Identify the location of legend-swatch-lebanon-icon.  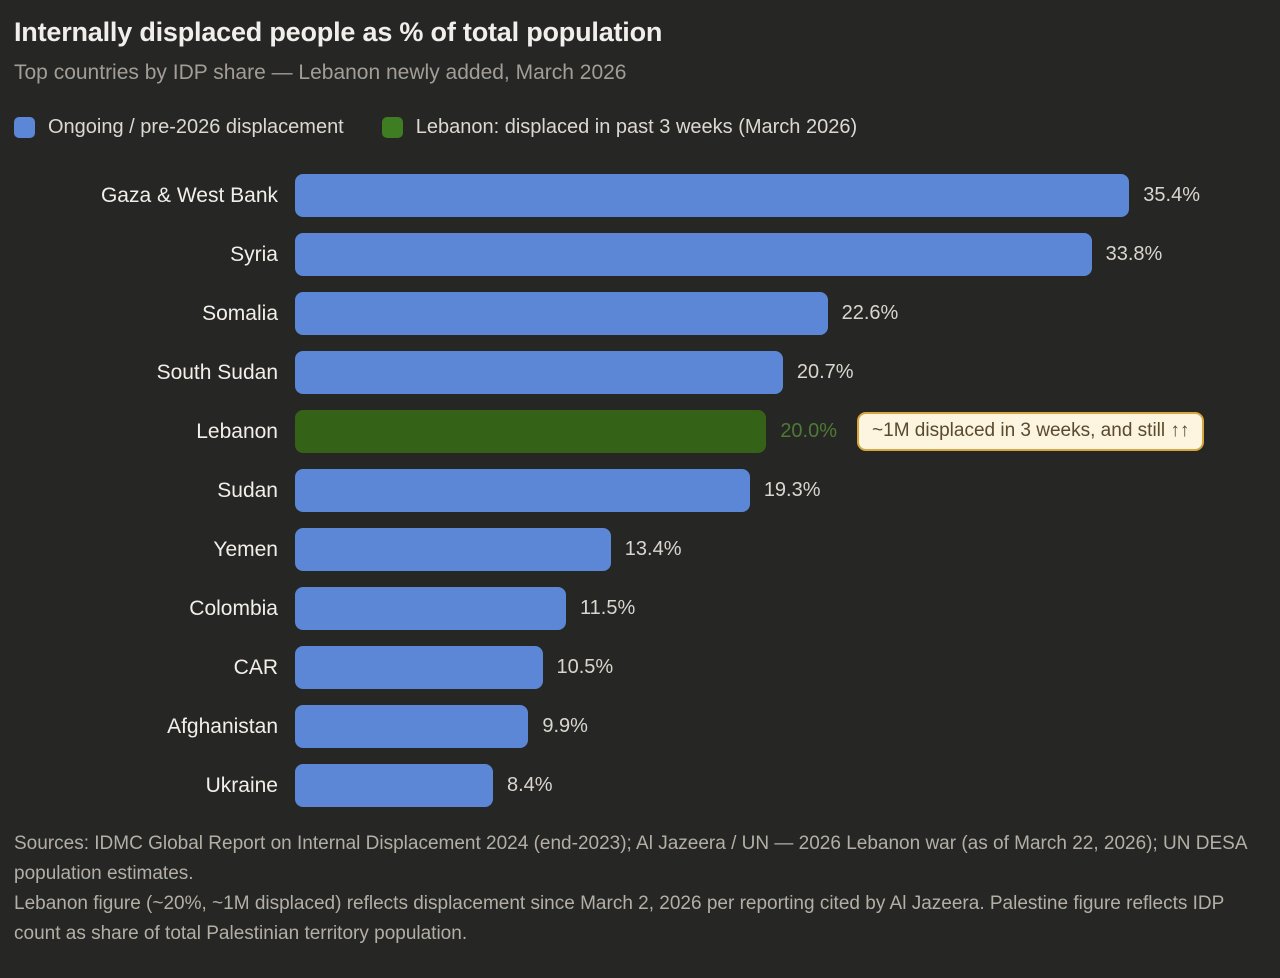
(392, 128).